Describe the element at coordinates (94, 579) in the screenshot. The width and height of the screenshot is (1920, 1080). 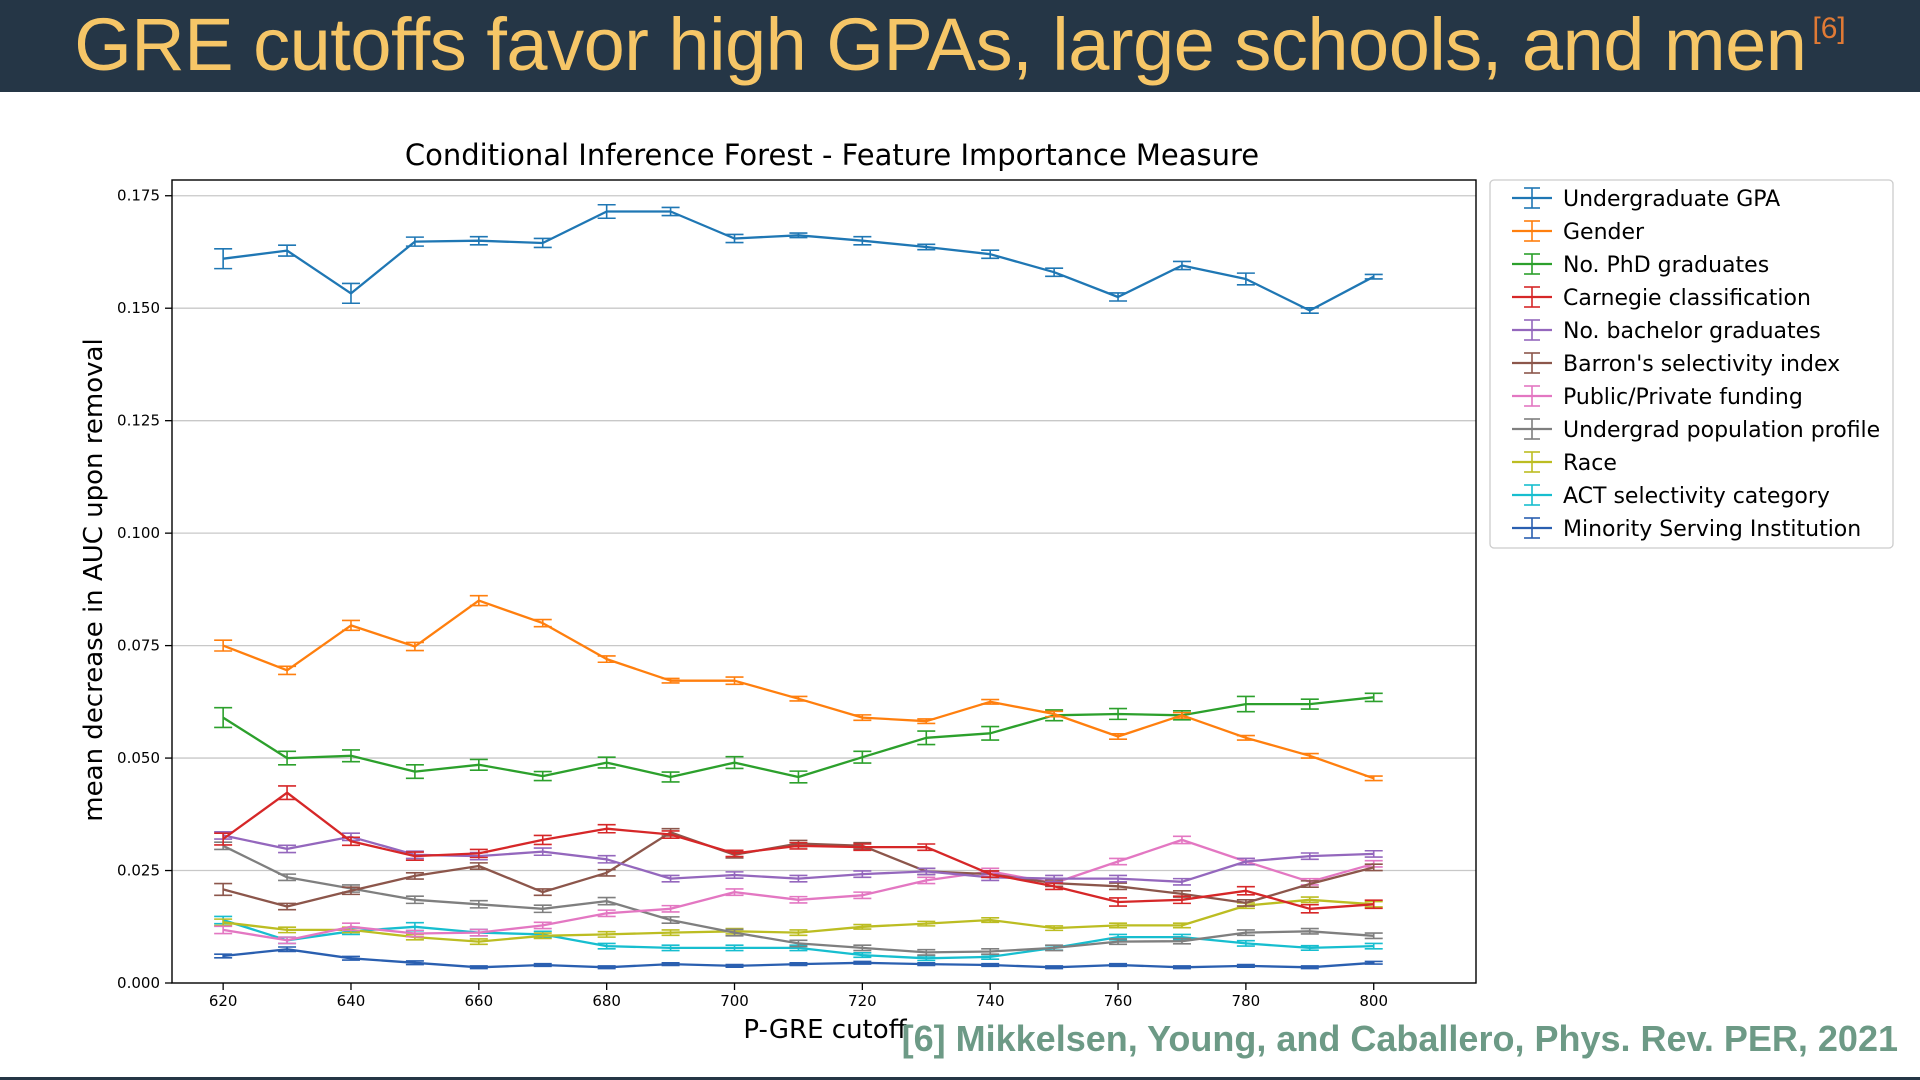
I see `y-axis-label: mean decrease in AUC upon removal` at that location.